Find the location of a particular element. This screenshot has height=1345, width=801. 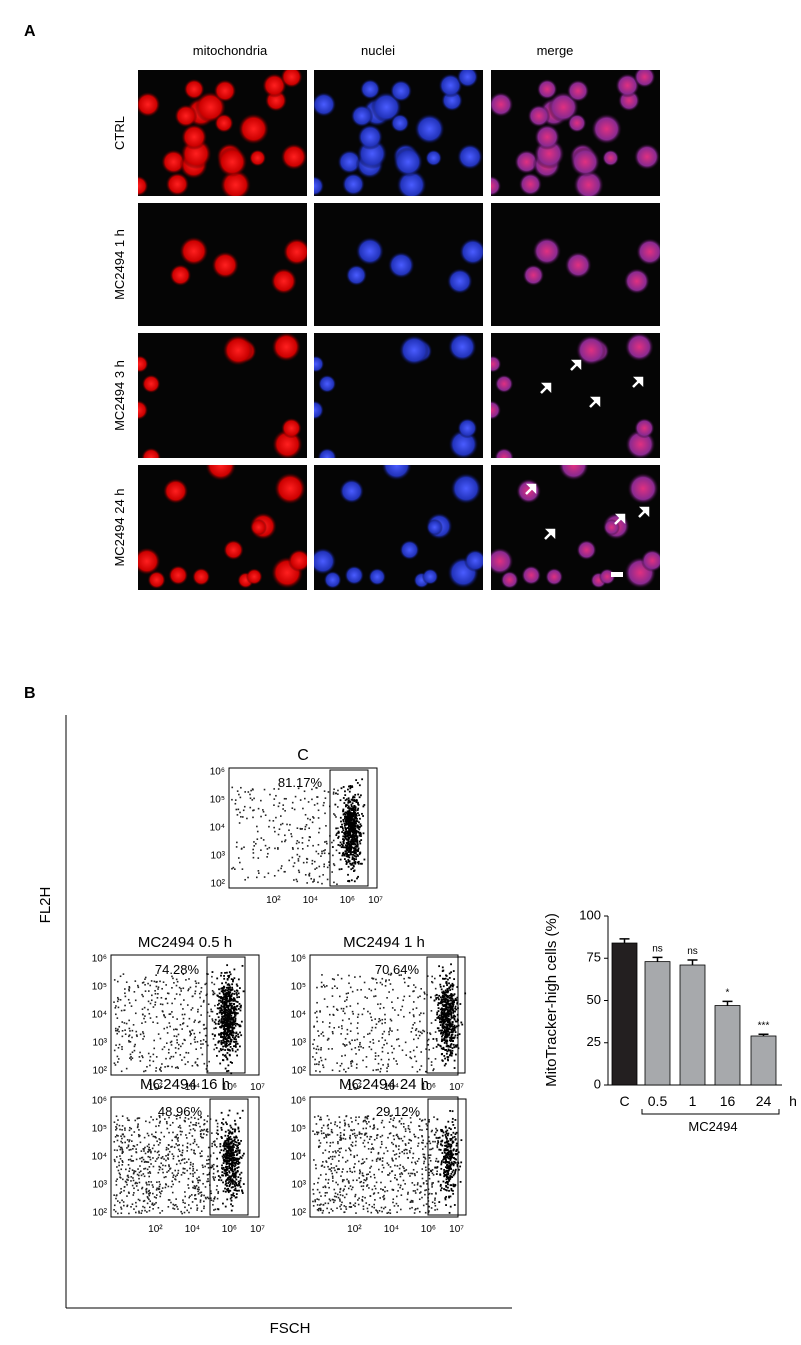

micrograph is located at coordinates (393, 133).